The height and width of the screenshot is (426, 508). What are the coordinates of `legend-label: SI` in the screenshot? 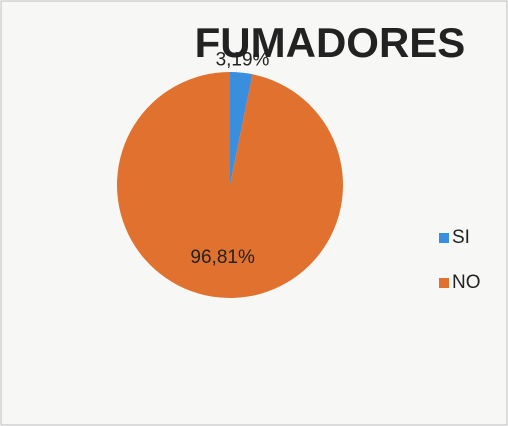 It's located at (461, 237).